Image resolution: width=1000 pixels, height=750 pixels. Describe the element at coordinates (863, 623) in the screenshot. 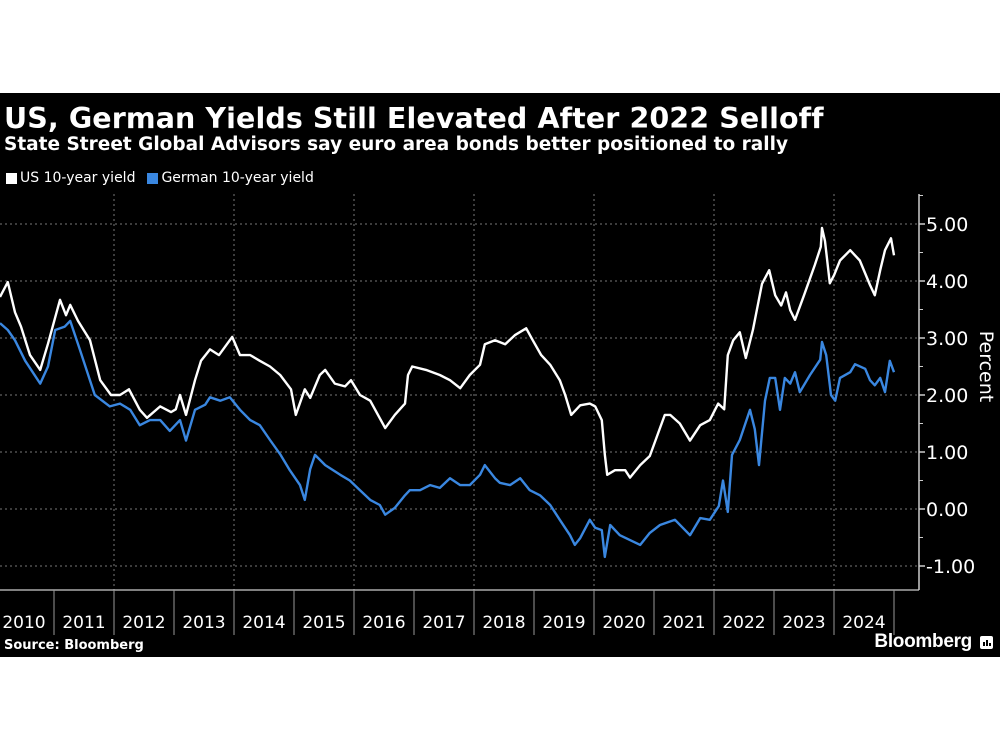

I see `x-tick-label: 2024` at that location.